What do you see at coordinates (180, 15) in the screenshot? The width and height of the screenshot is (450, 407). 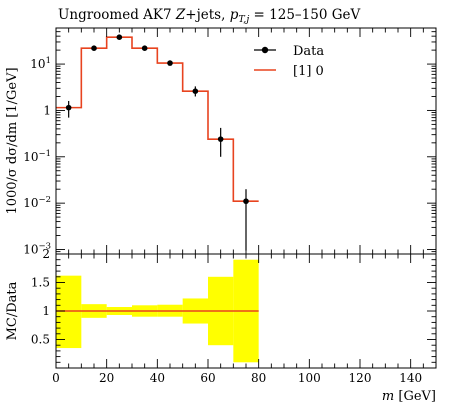 I see `title-z: Z` at bounding box center [180, 15].